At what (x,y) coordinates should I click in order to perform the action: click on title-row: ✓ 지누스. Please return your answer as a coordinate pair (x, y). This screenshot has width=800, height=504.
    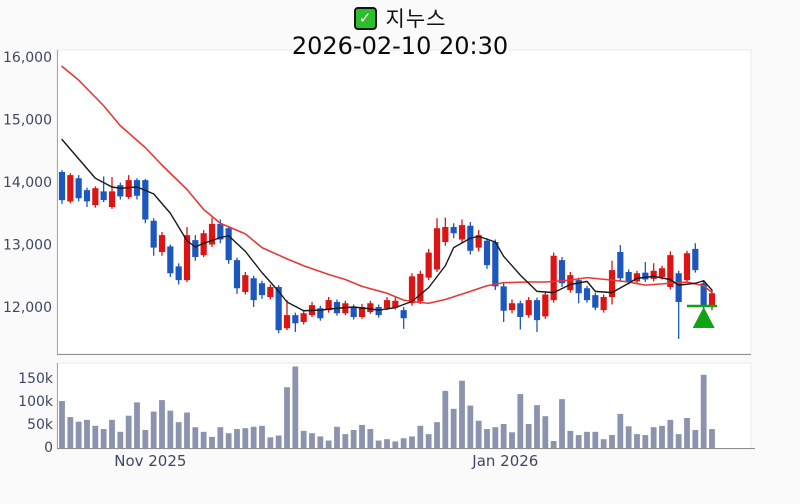
    Looking at the image, I should click on (400, 18).